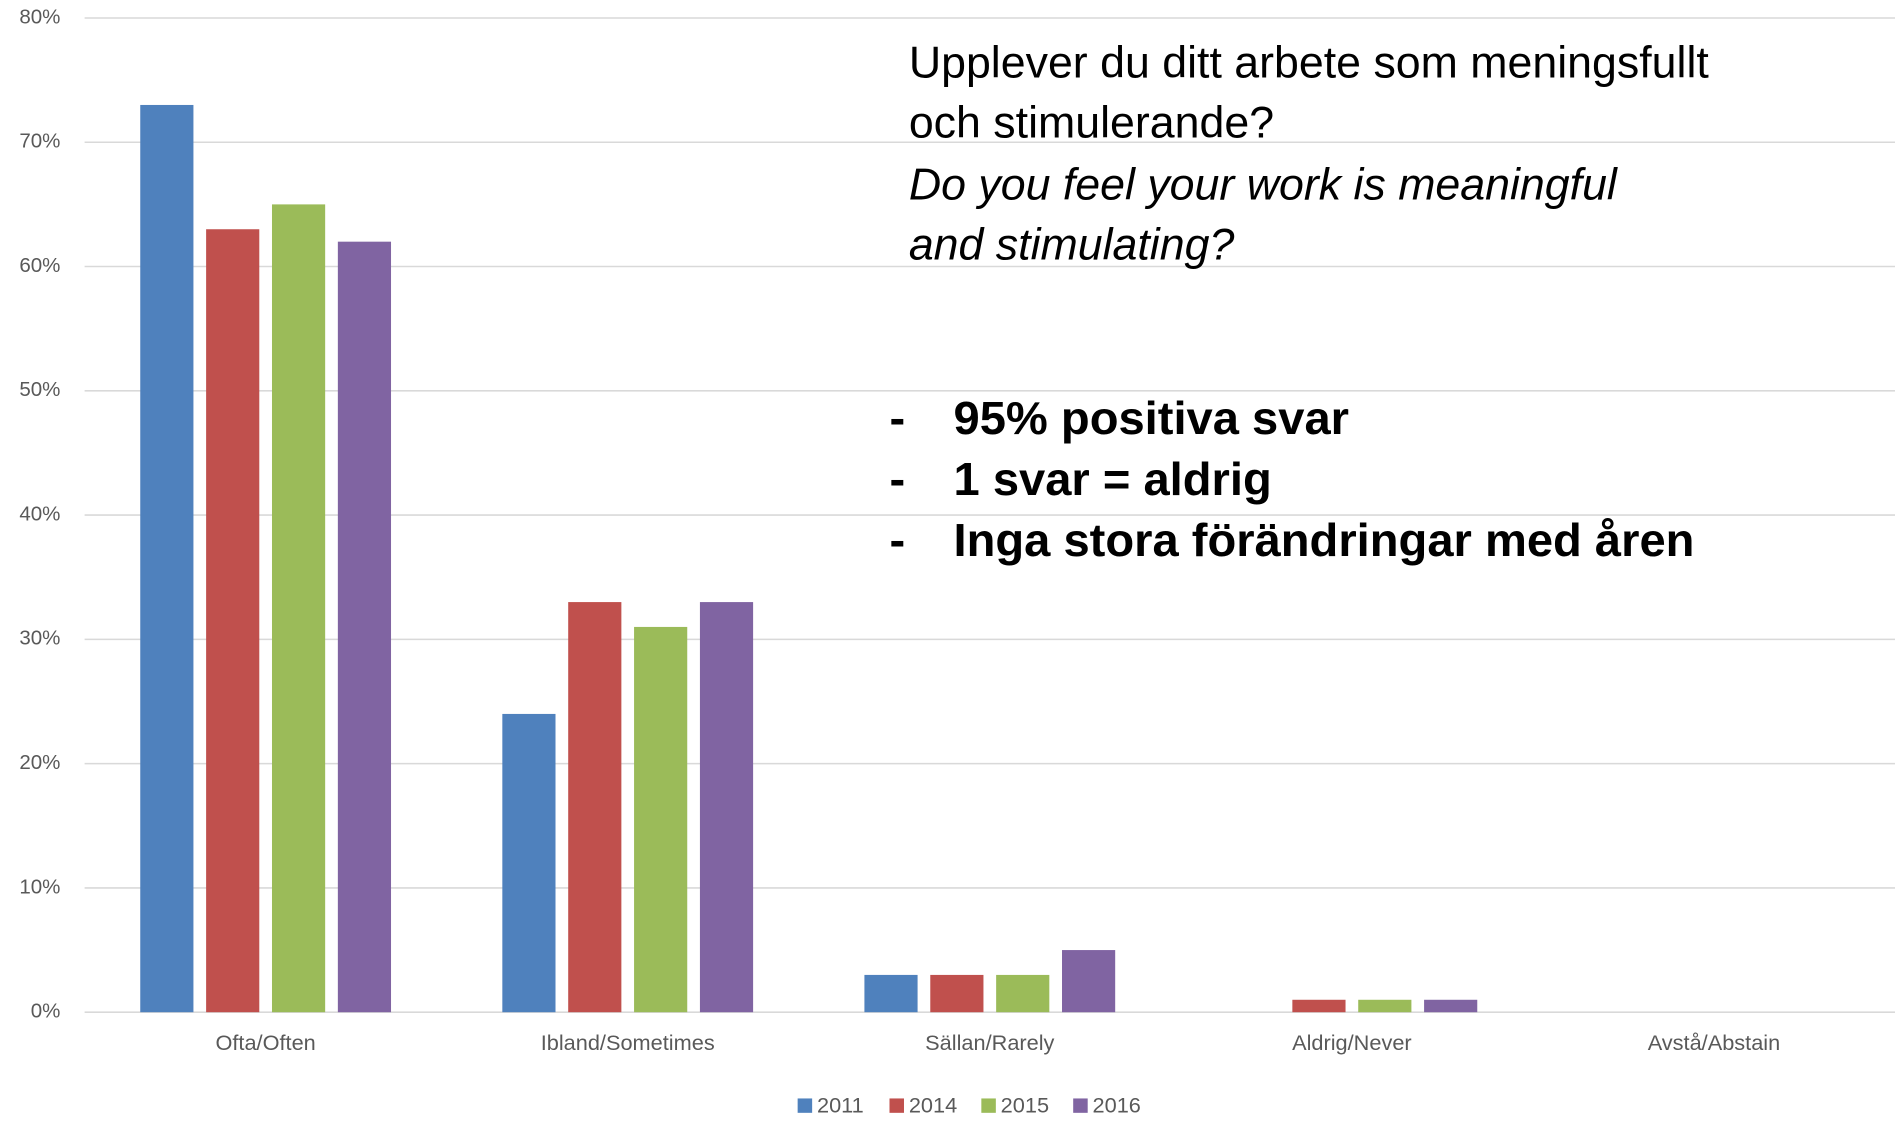 The image size is (1895, 1126). I want to click on y-tick-label: 60%, so click(39, 265).